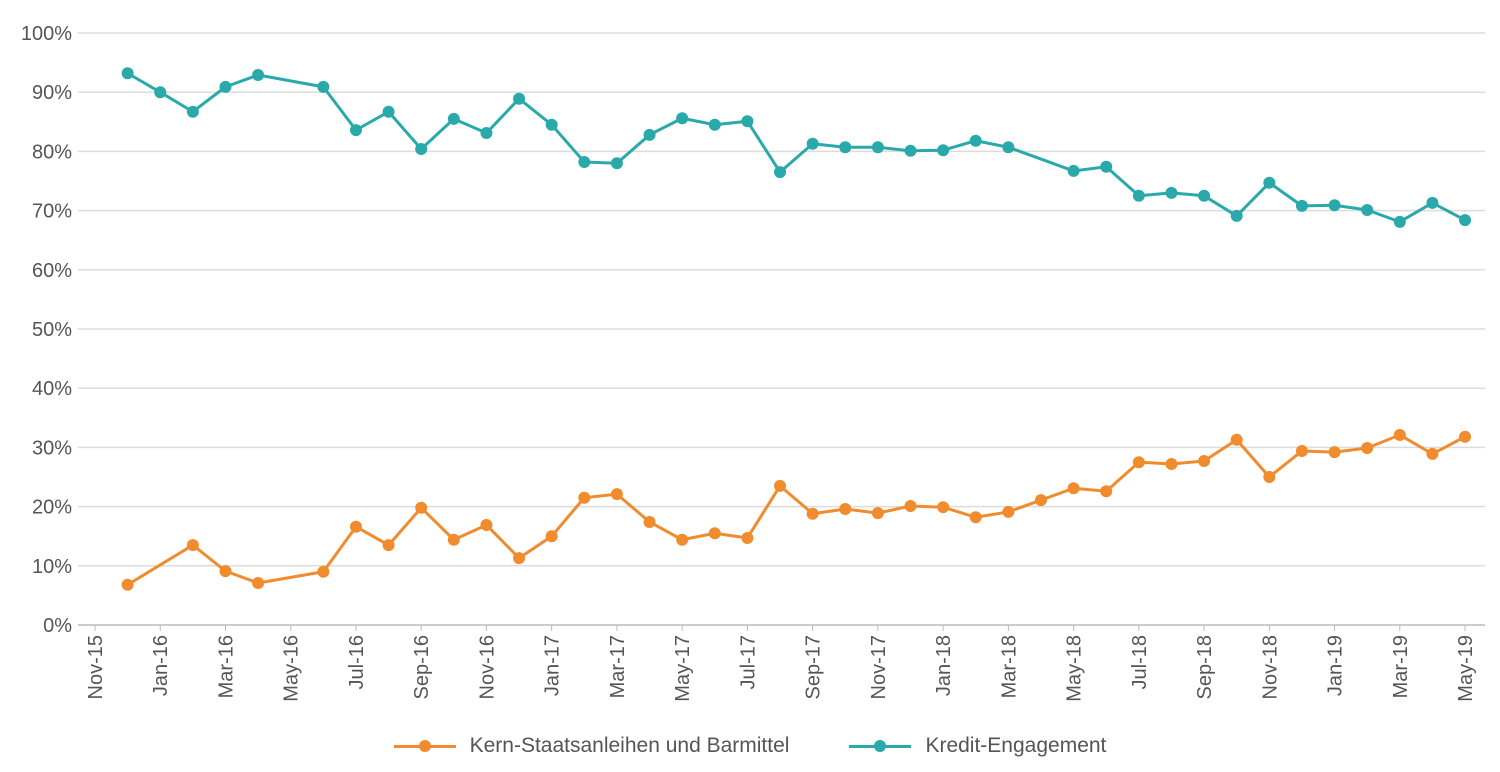  I want to click on legend-label: Kredit-Engagement, so click(1016, 745).